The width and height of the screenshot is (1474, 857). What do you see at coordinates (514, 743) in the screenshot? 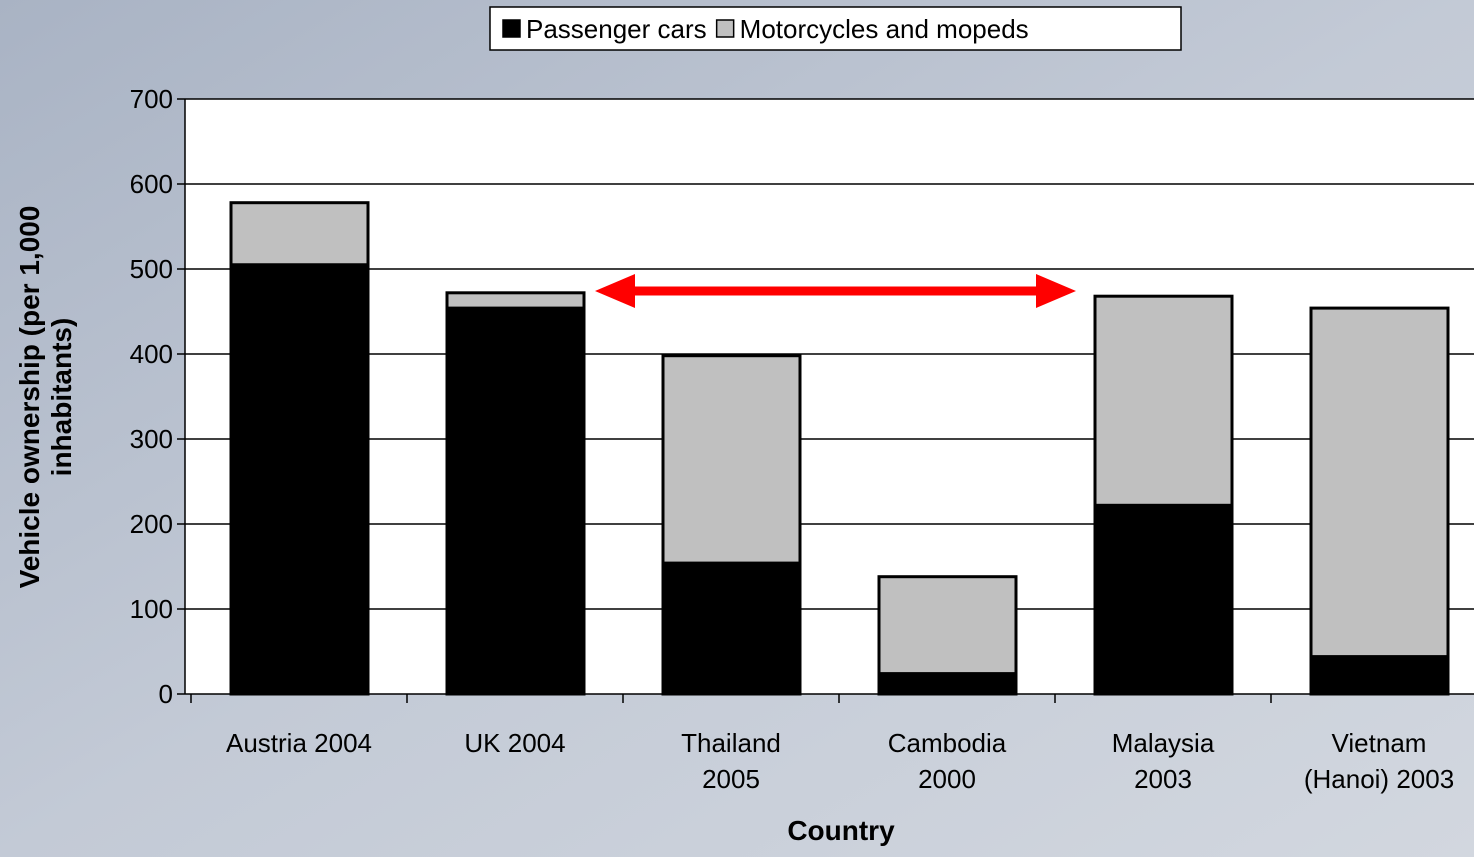
I see `x-tick-label: UK 2004` at bounding box center [514, 743].